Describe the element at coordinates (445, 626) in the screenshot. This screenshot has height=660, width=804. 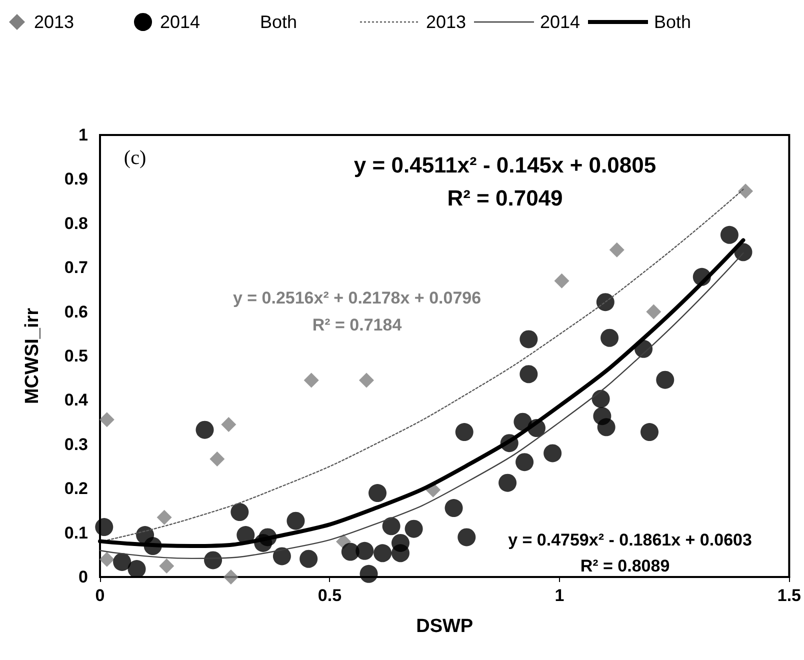
I see `x-axis-title: DSWP` at that location.